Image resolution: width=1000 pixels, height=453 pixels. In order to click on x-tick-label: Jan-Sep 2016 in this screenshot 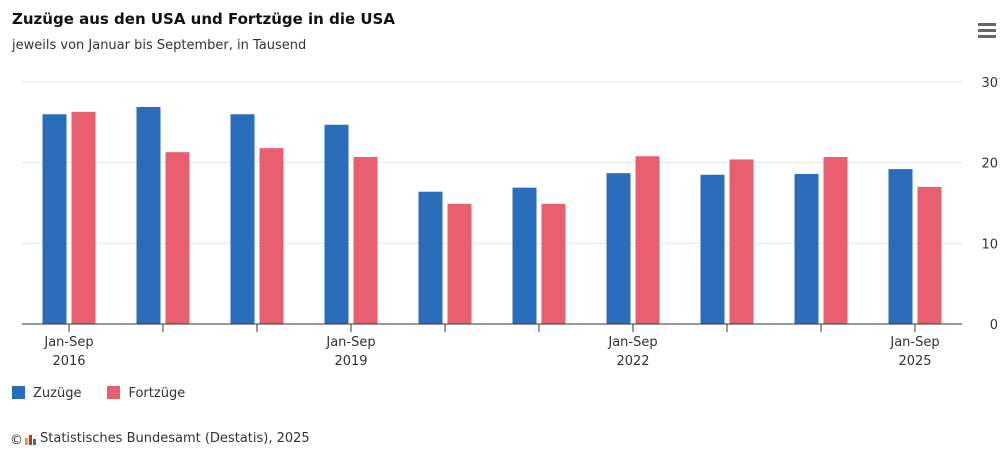, I will do `click(69, 352)`.